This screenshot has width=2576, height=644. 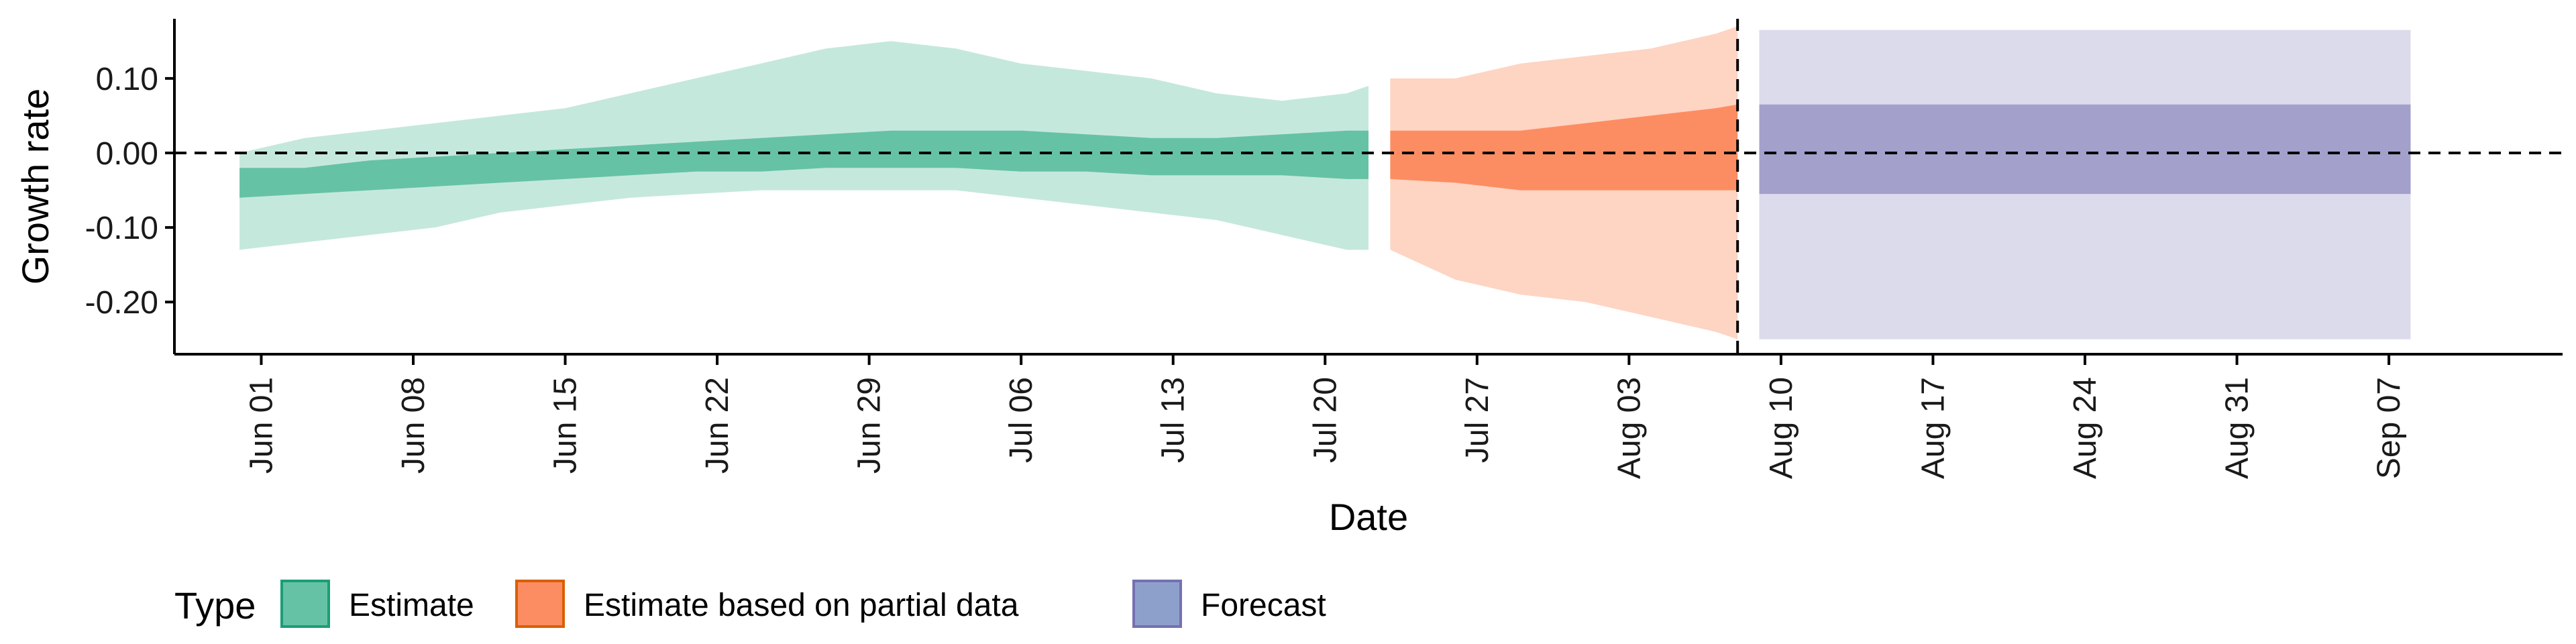 I want to click on x-tick-label: Jun 22, so click(x=717, y=425).